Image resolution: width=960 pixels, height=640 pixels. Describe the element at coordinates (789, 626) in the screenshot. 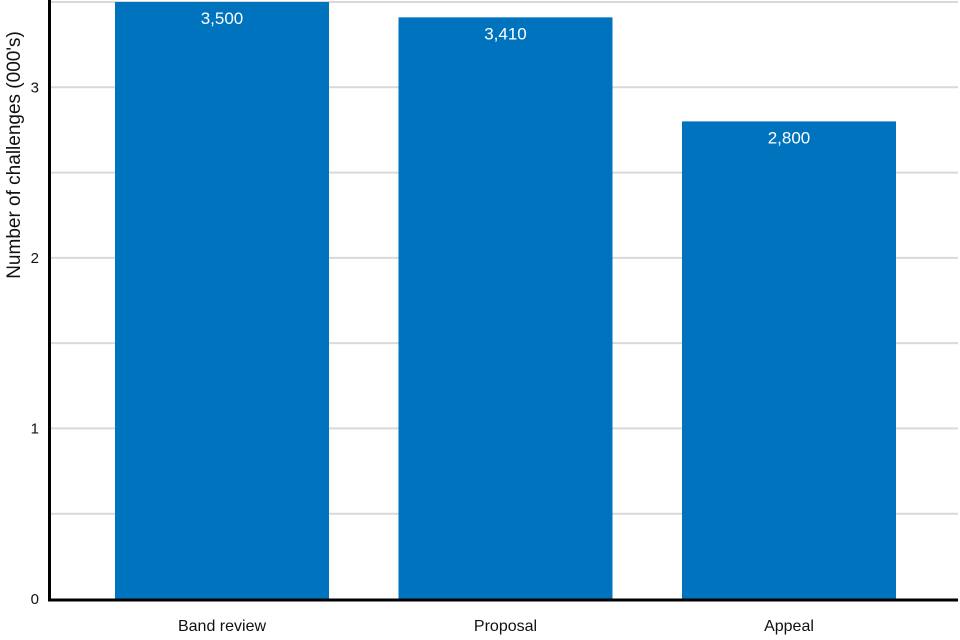

I see `x-axis-category-label: Appeal` at that location.